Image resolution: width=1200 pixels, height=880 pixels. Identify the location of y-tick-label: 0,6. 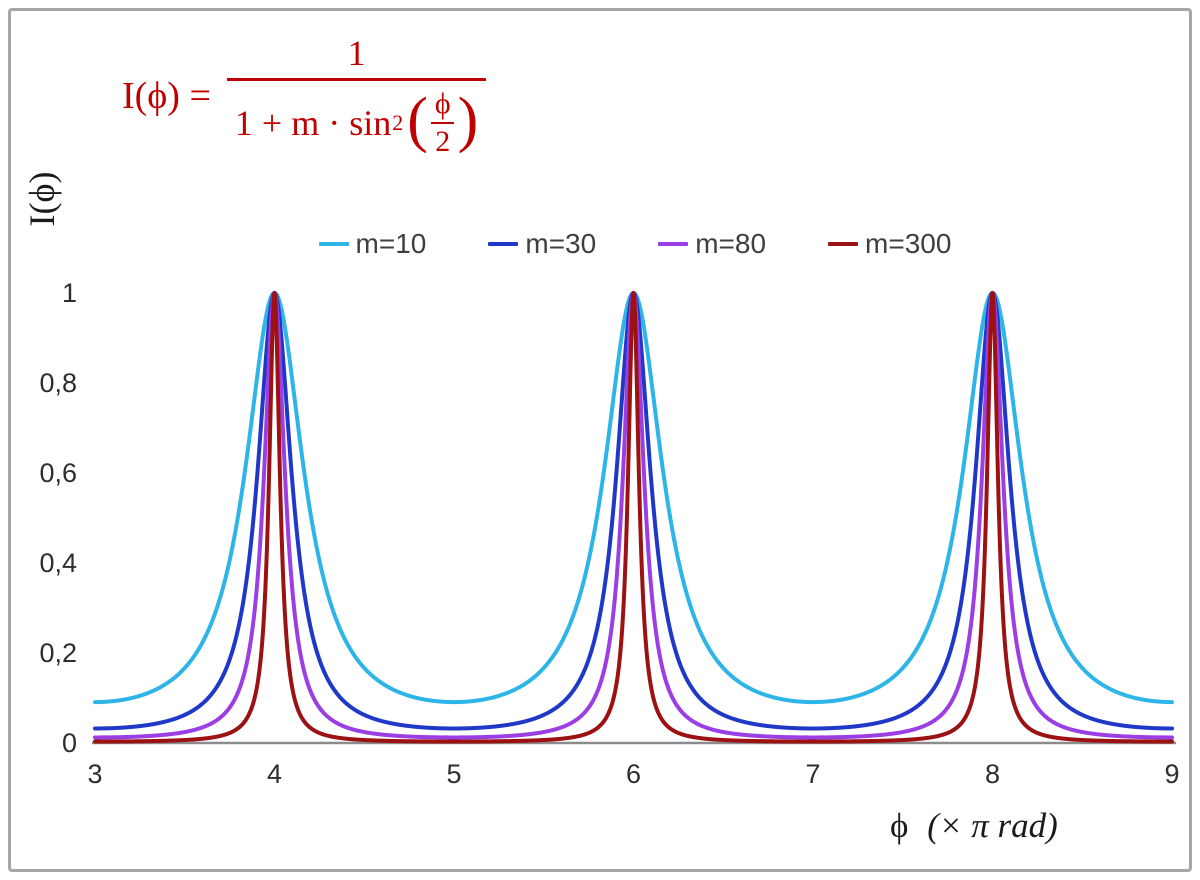
(58, 473).